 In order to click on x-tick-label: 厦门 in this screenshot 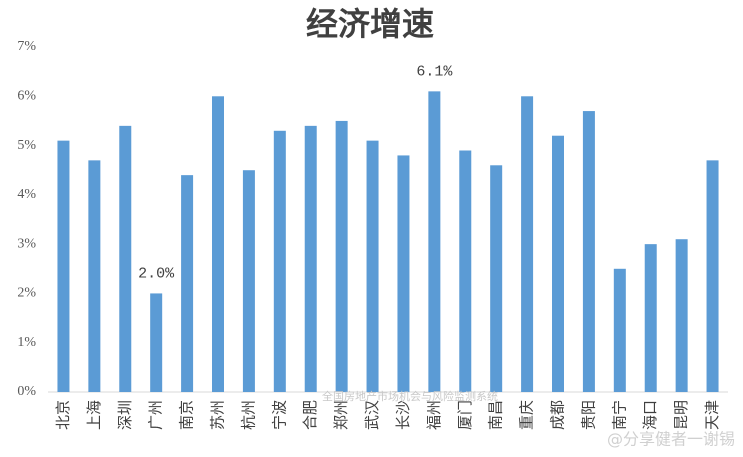, I will do `click(465, 415)`.